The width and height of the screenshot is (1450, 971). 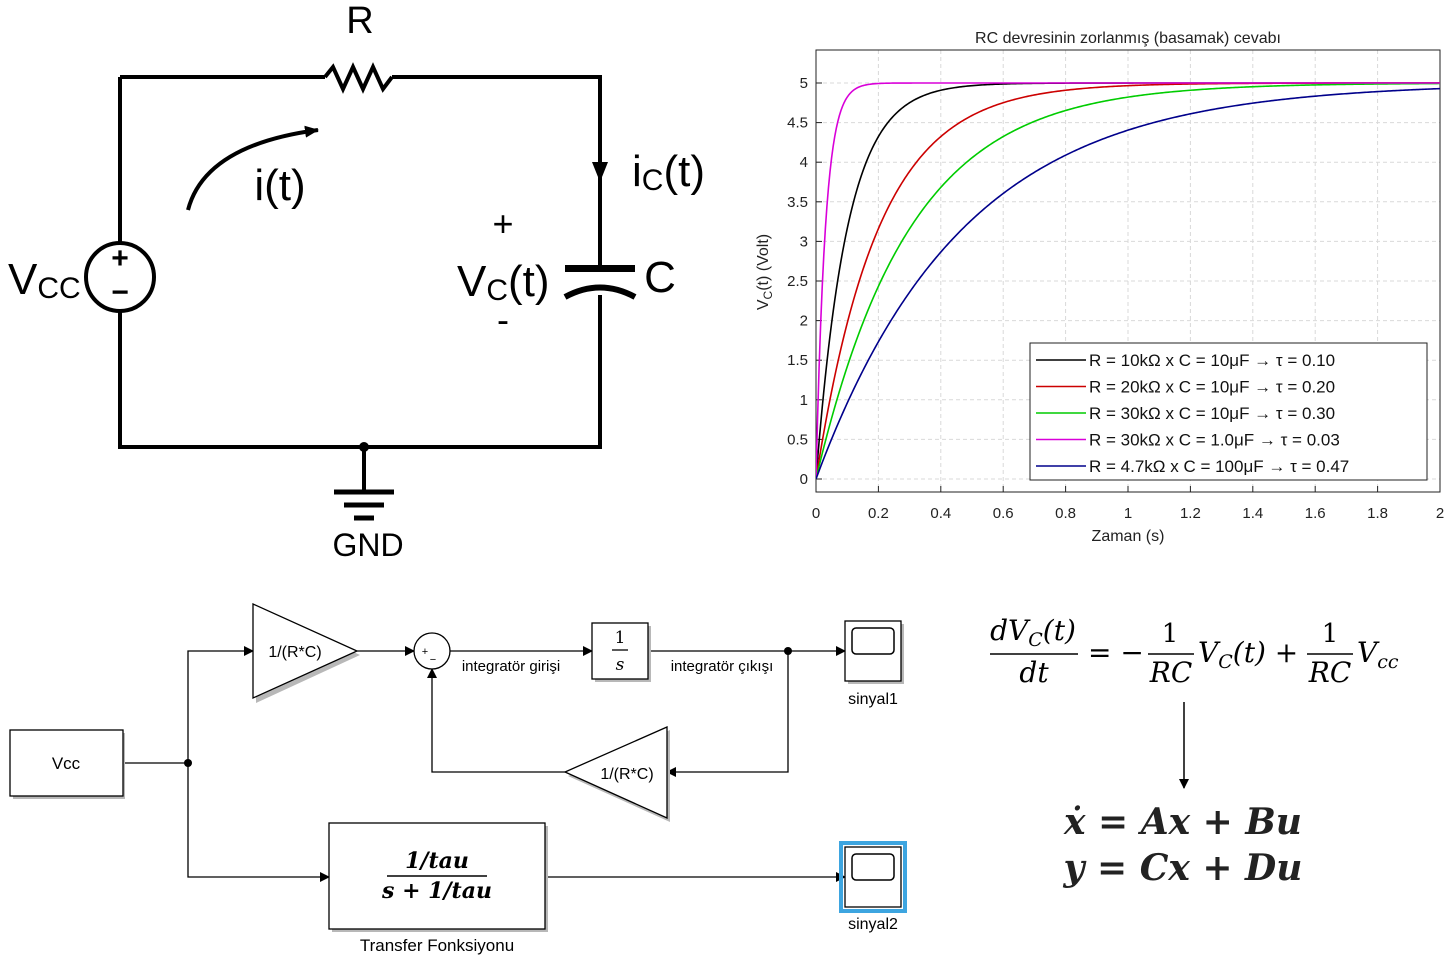 I want to click on integrator-num: 1, so click(x=620, y=638).